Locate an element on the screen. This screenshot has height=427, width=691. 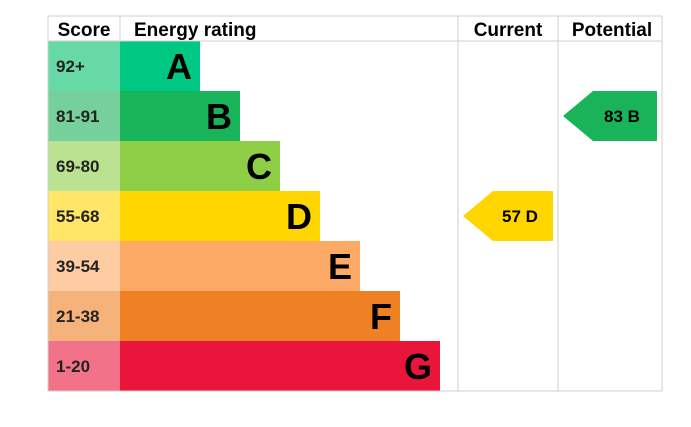
current-rating-arrow-shape is located at coordinates (508, 216).